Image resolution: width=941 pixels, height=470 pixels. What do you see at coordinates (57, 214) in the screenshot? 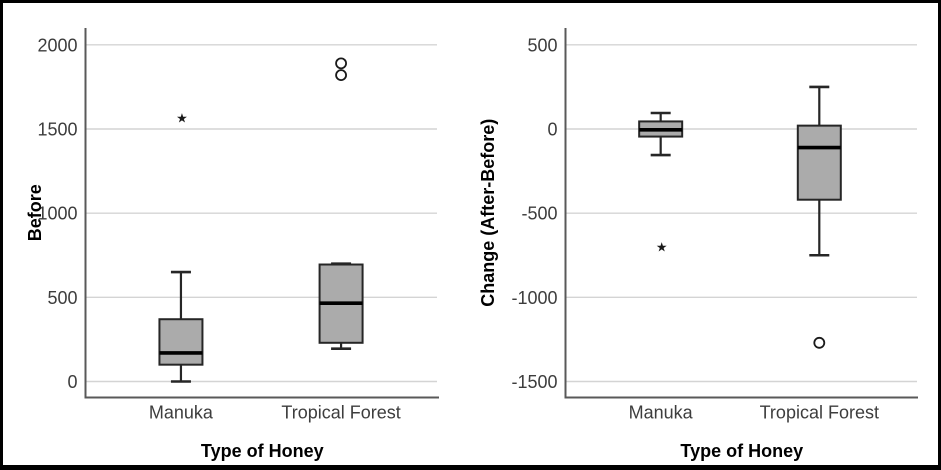
I see `y-tick-label: 1000` at bounding box center [57, 214].